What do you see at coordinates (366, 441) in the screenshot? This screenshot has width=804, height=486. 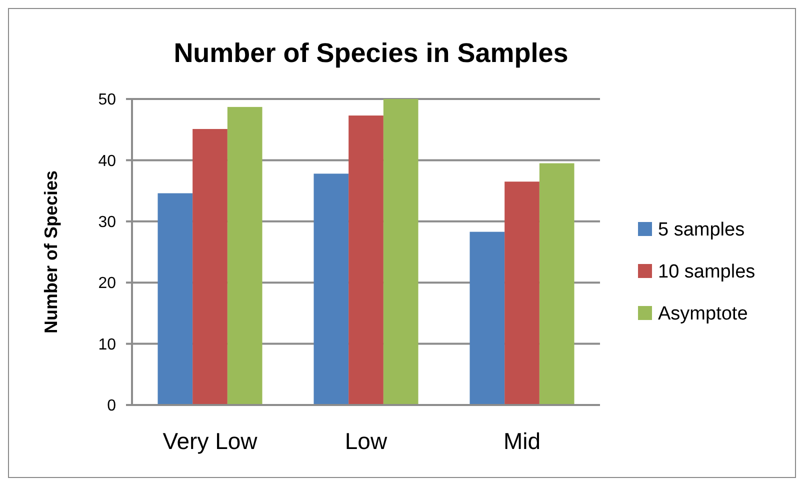 I see `x-tick-label: Low` at bounding box center [366, 441].